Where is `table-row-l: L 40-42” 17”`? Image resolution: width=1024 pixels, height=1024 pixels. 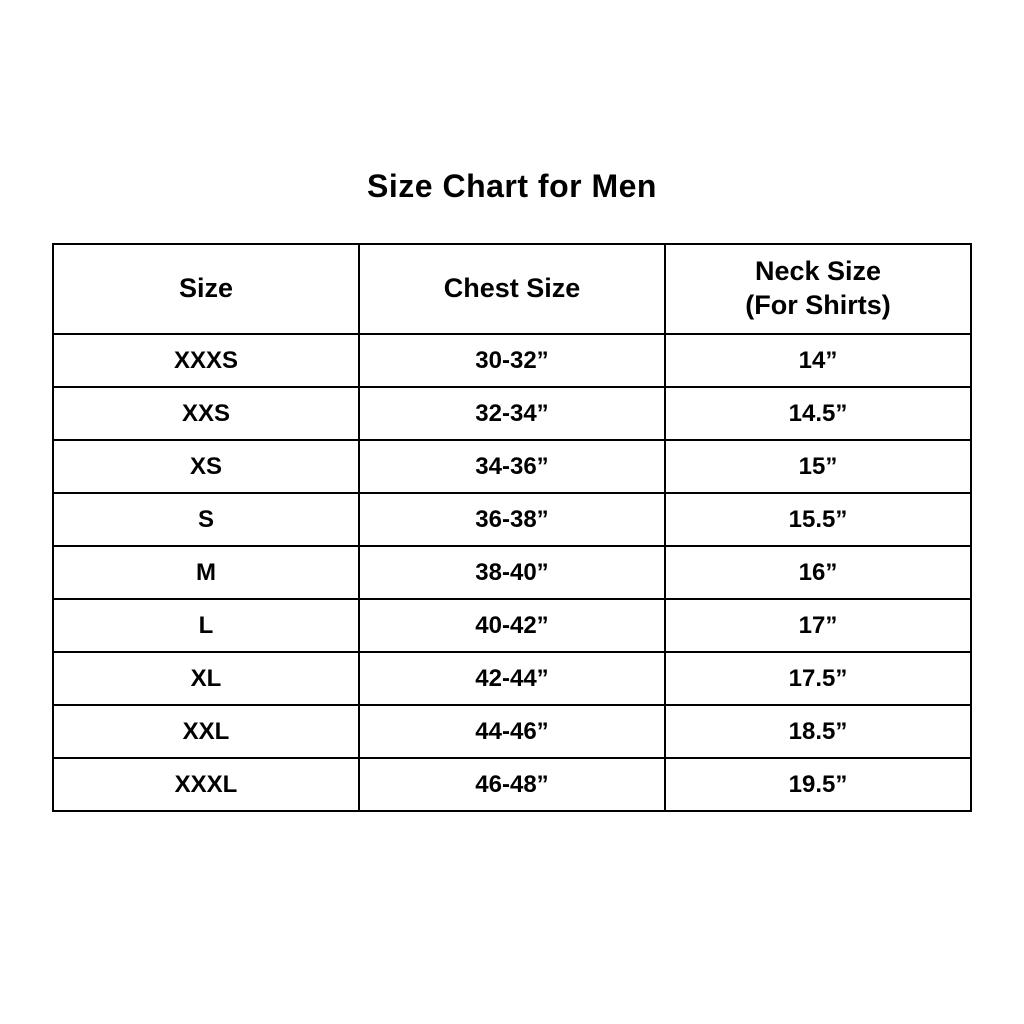
table-row-l: L 40-42” 17” is located at coordinates (512, 625).